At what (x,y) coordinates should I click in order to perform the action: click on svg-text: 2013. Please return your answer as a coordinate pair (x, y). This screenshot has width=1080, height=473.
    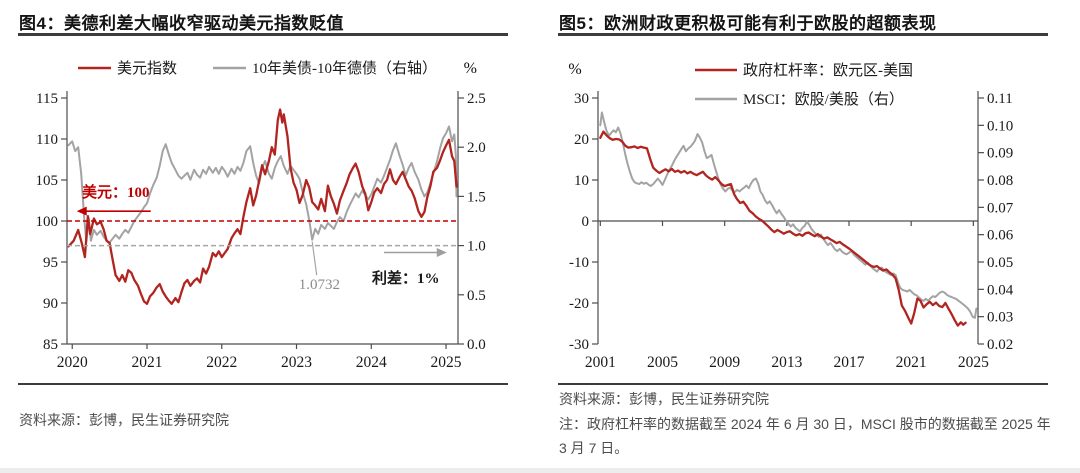
    Looking at the image, I should click on (786, 362).